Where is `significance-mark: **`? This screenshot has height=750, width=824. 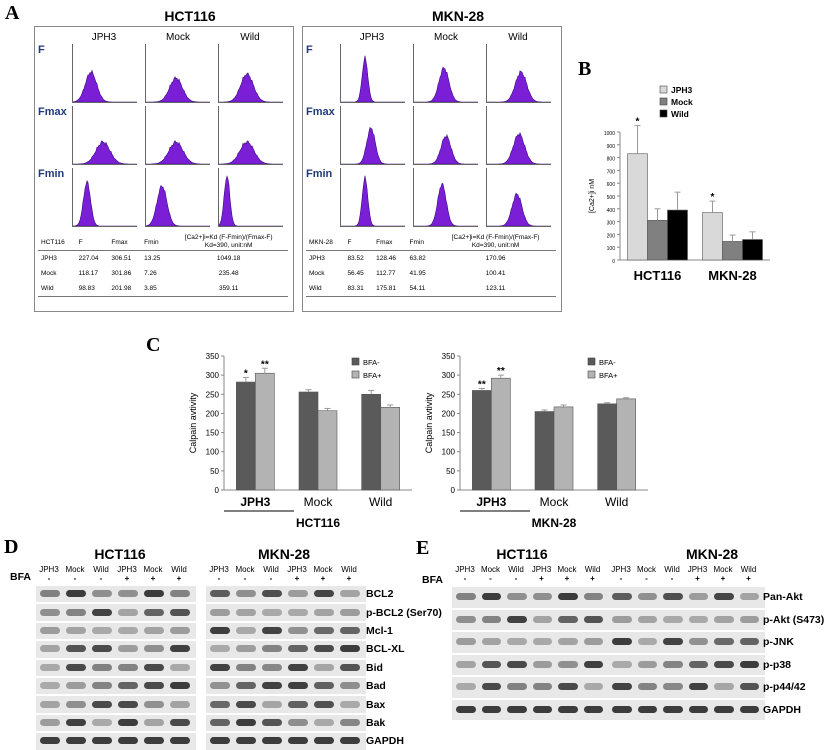
significance-mark: ** is located at coordinates (265, 364).